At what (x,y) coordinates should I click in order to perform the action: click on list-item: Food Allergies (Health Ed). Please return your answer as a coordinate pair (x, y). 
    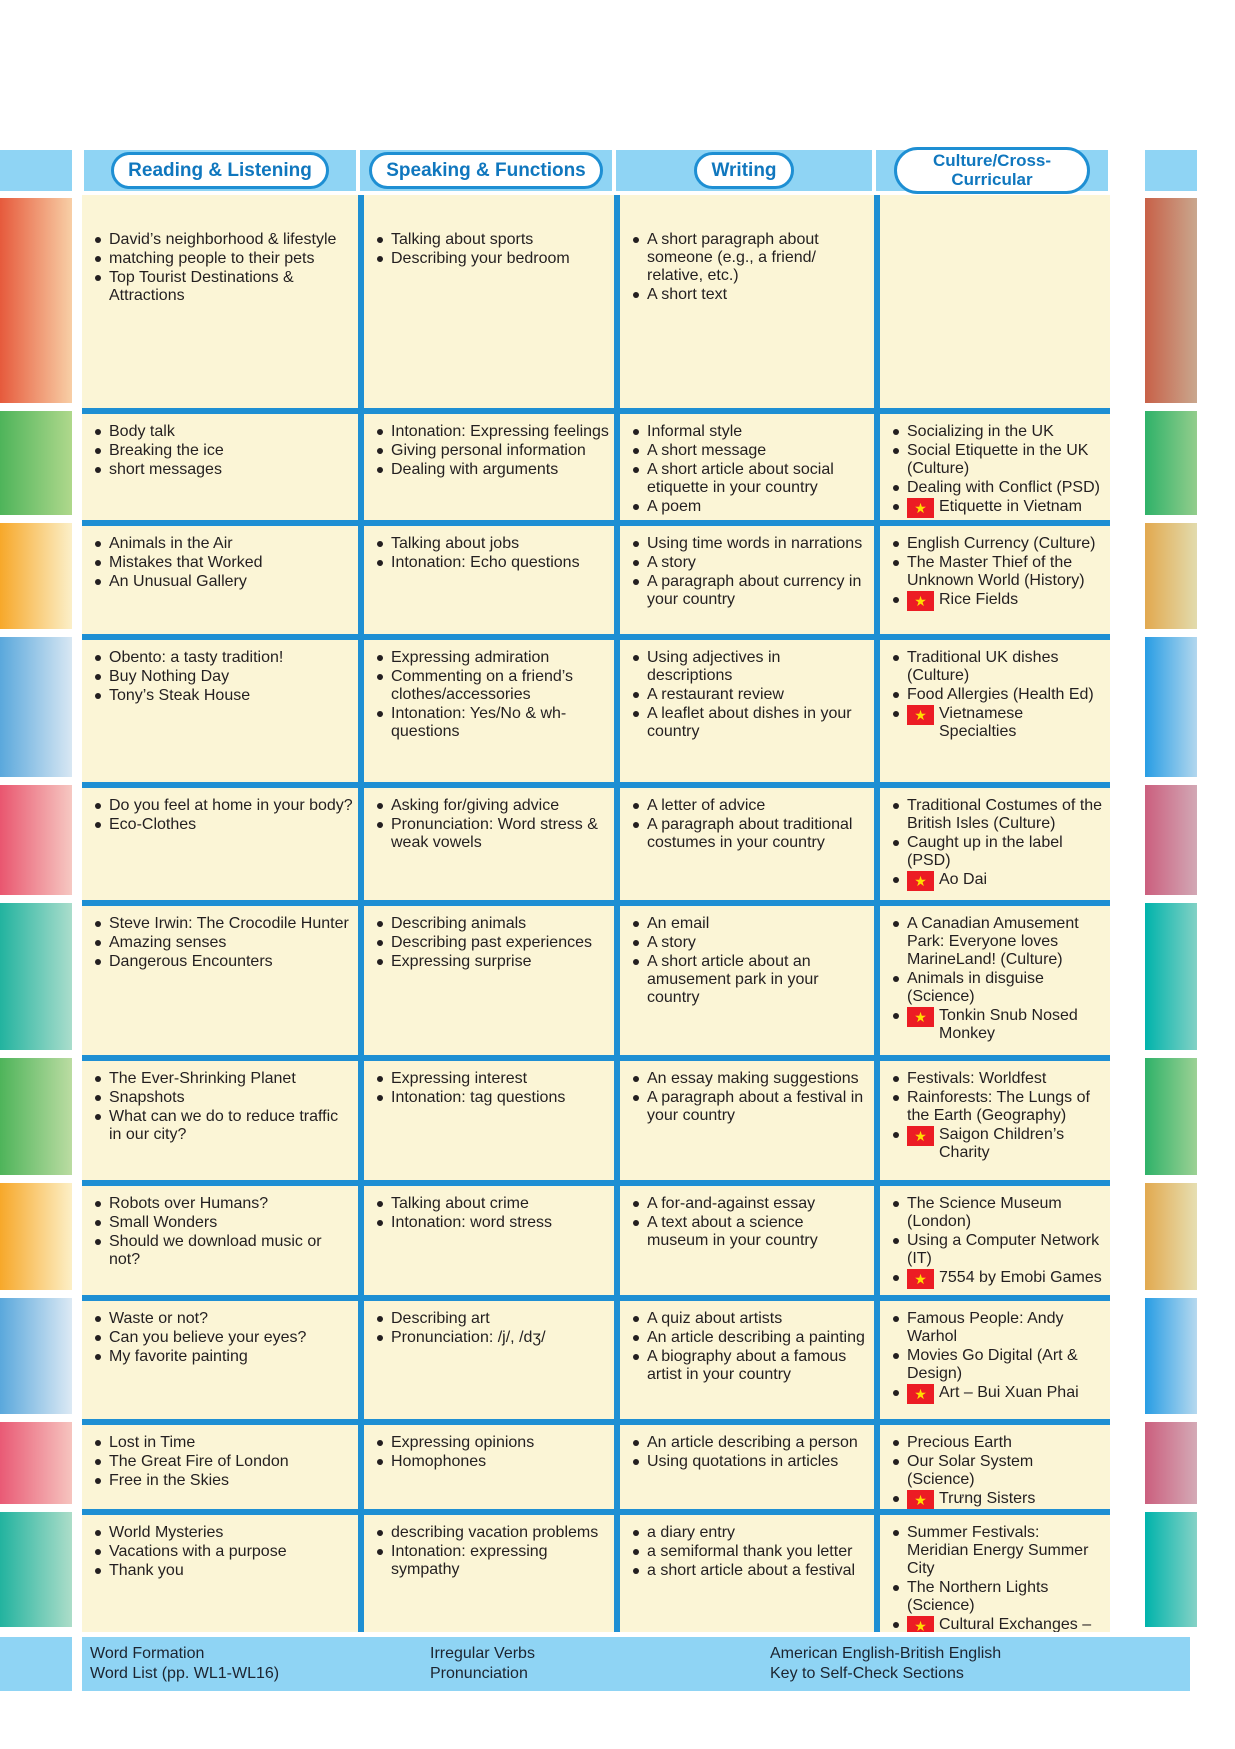
    Looking at the image, I should click on (998, 695).